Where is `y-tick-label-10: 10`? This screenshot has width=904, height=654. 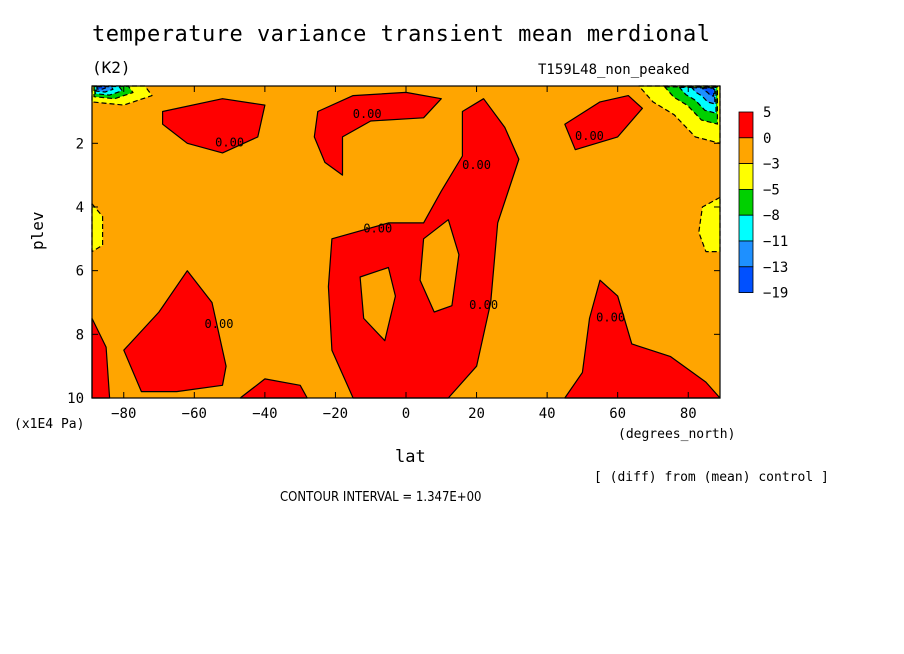 y-tick-label-10: 10 is located at coordinates (75, 399).